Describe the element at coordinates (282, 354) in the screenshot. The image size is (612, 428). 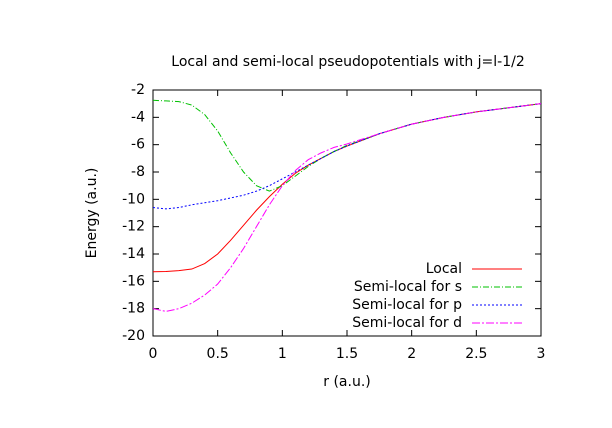
I see `x-tick-label: 1` at that location.